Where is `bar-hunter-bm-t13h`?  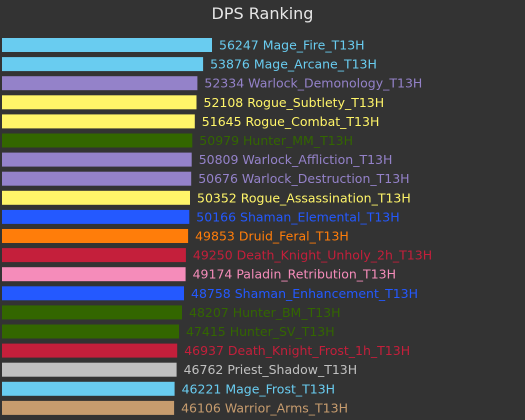
bar-hunter-bm-t13h is located at coordinates (92, 312).